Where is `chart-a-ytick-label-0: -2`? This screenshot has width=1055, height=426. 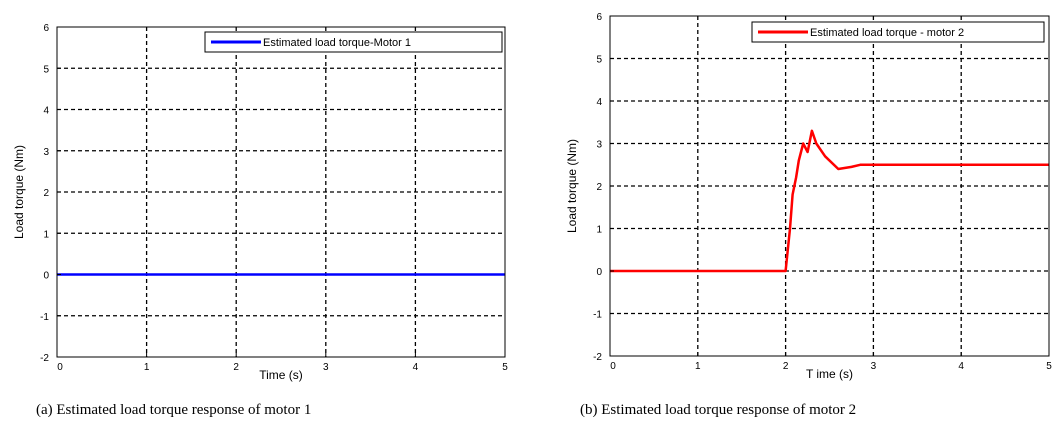 chart-a-ytick-label-0: -2 is located at coordinates (44, 358).